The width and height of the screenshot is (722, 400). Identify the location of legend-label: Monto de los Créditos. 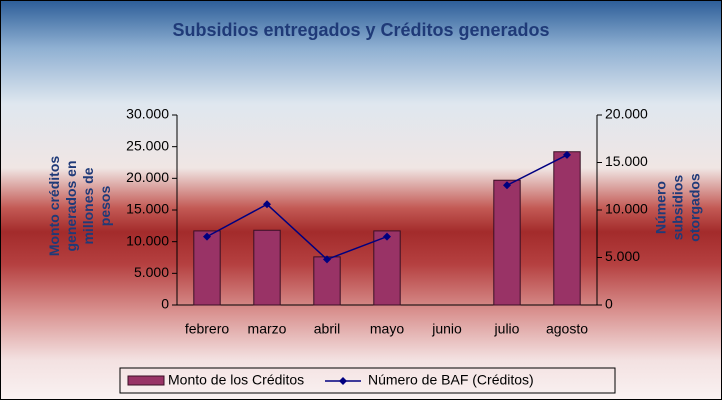
(236, 380).